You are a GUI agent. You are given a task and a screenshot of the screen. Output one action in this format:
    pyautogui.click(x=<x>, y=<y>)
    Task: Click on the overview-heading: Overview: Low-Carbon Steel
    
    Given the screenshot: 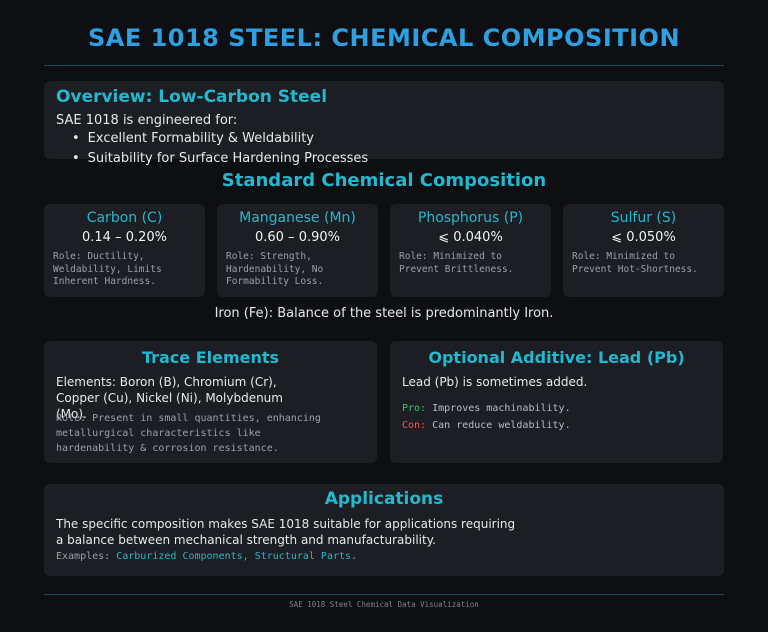 What is the action you would take?
    pyautogui.click(x=192, y=97)
    